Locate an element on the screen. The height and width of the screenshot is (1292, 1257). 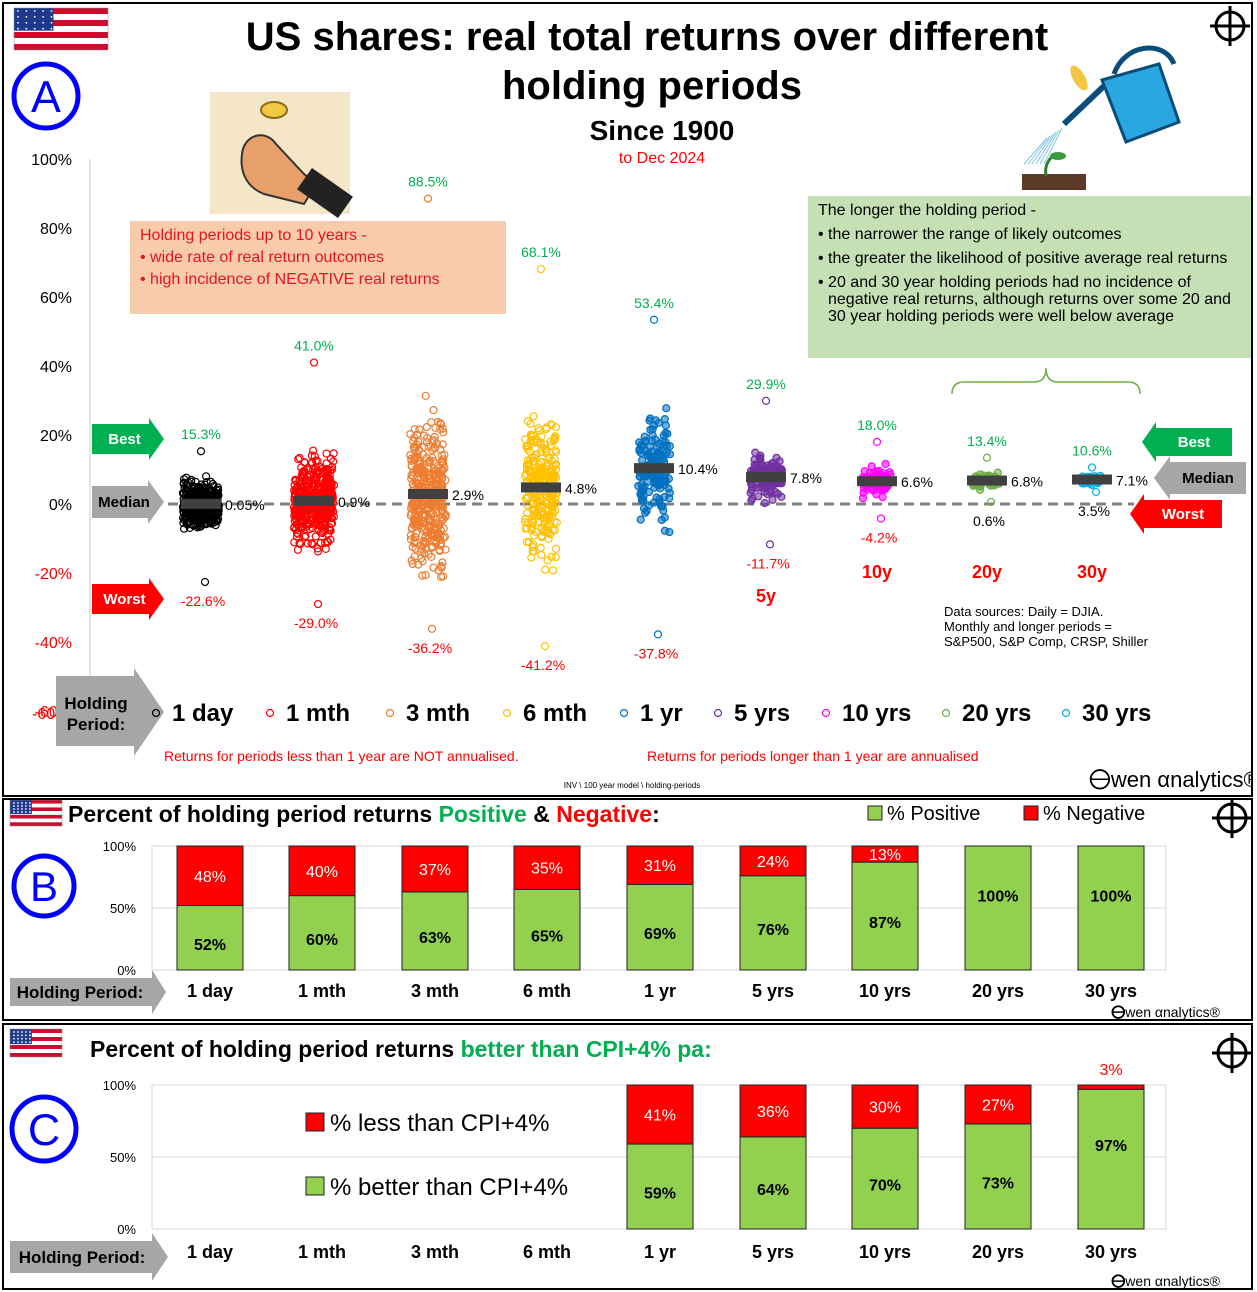
median-label: 10.4% is located at coordinates (698, 469).